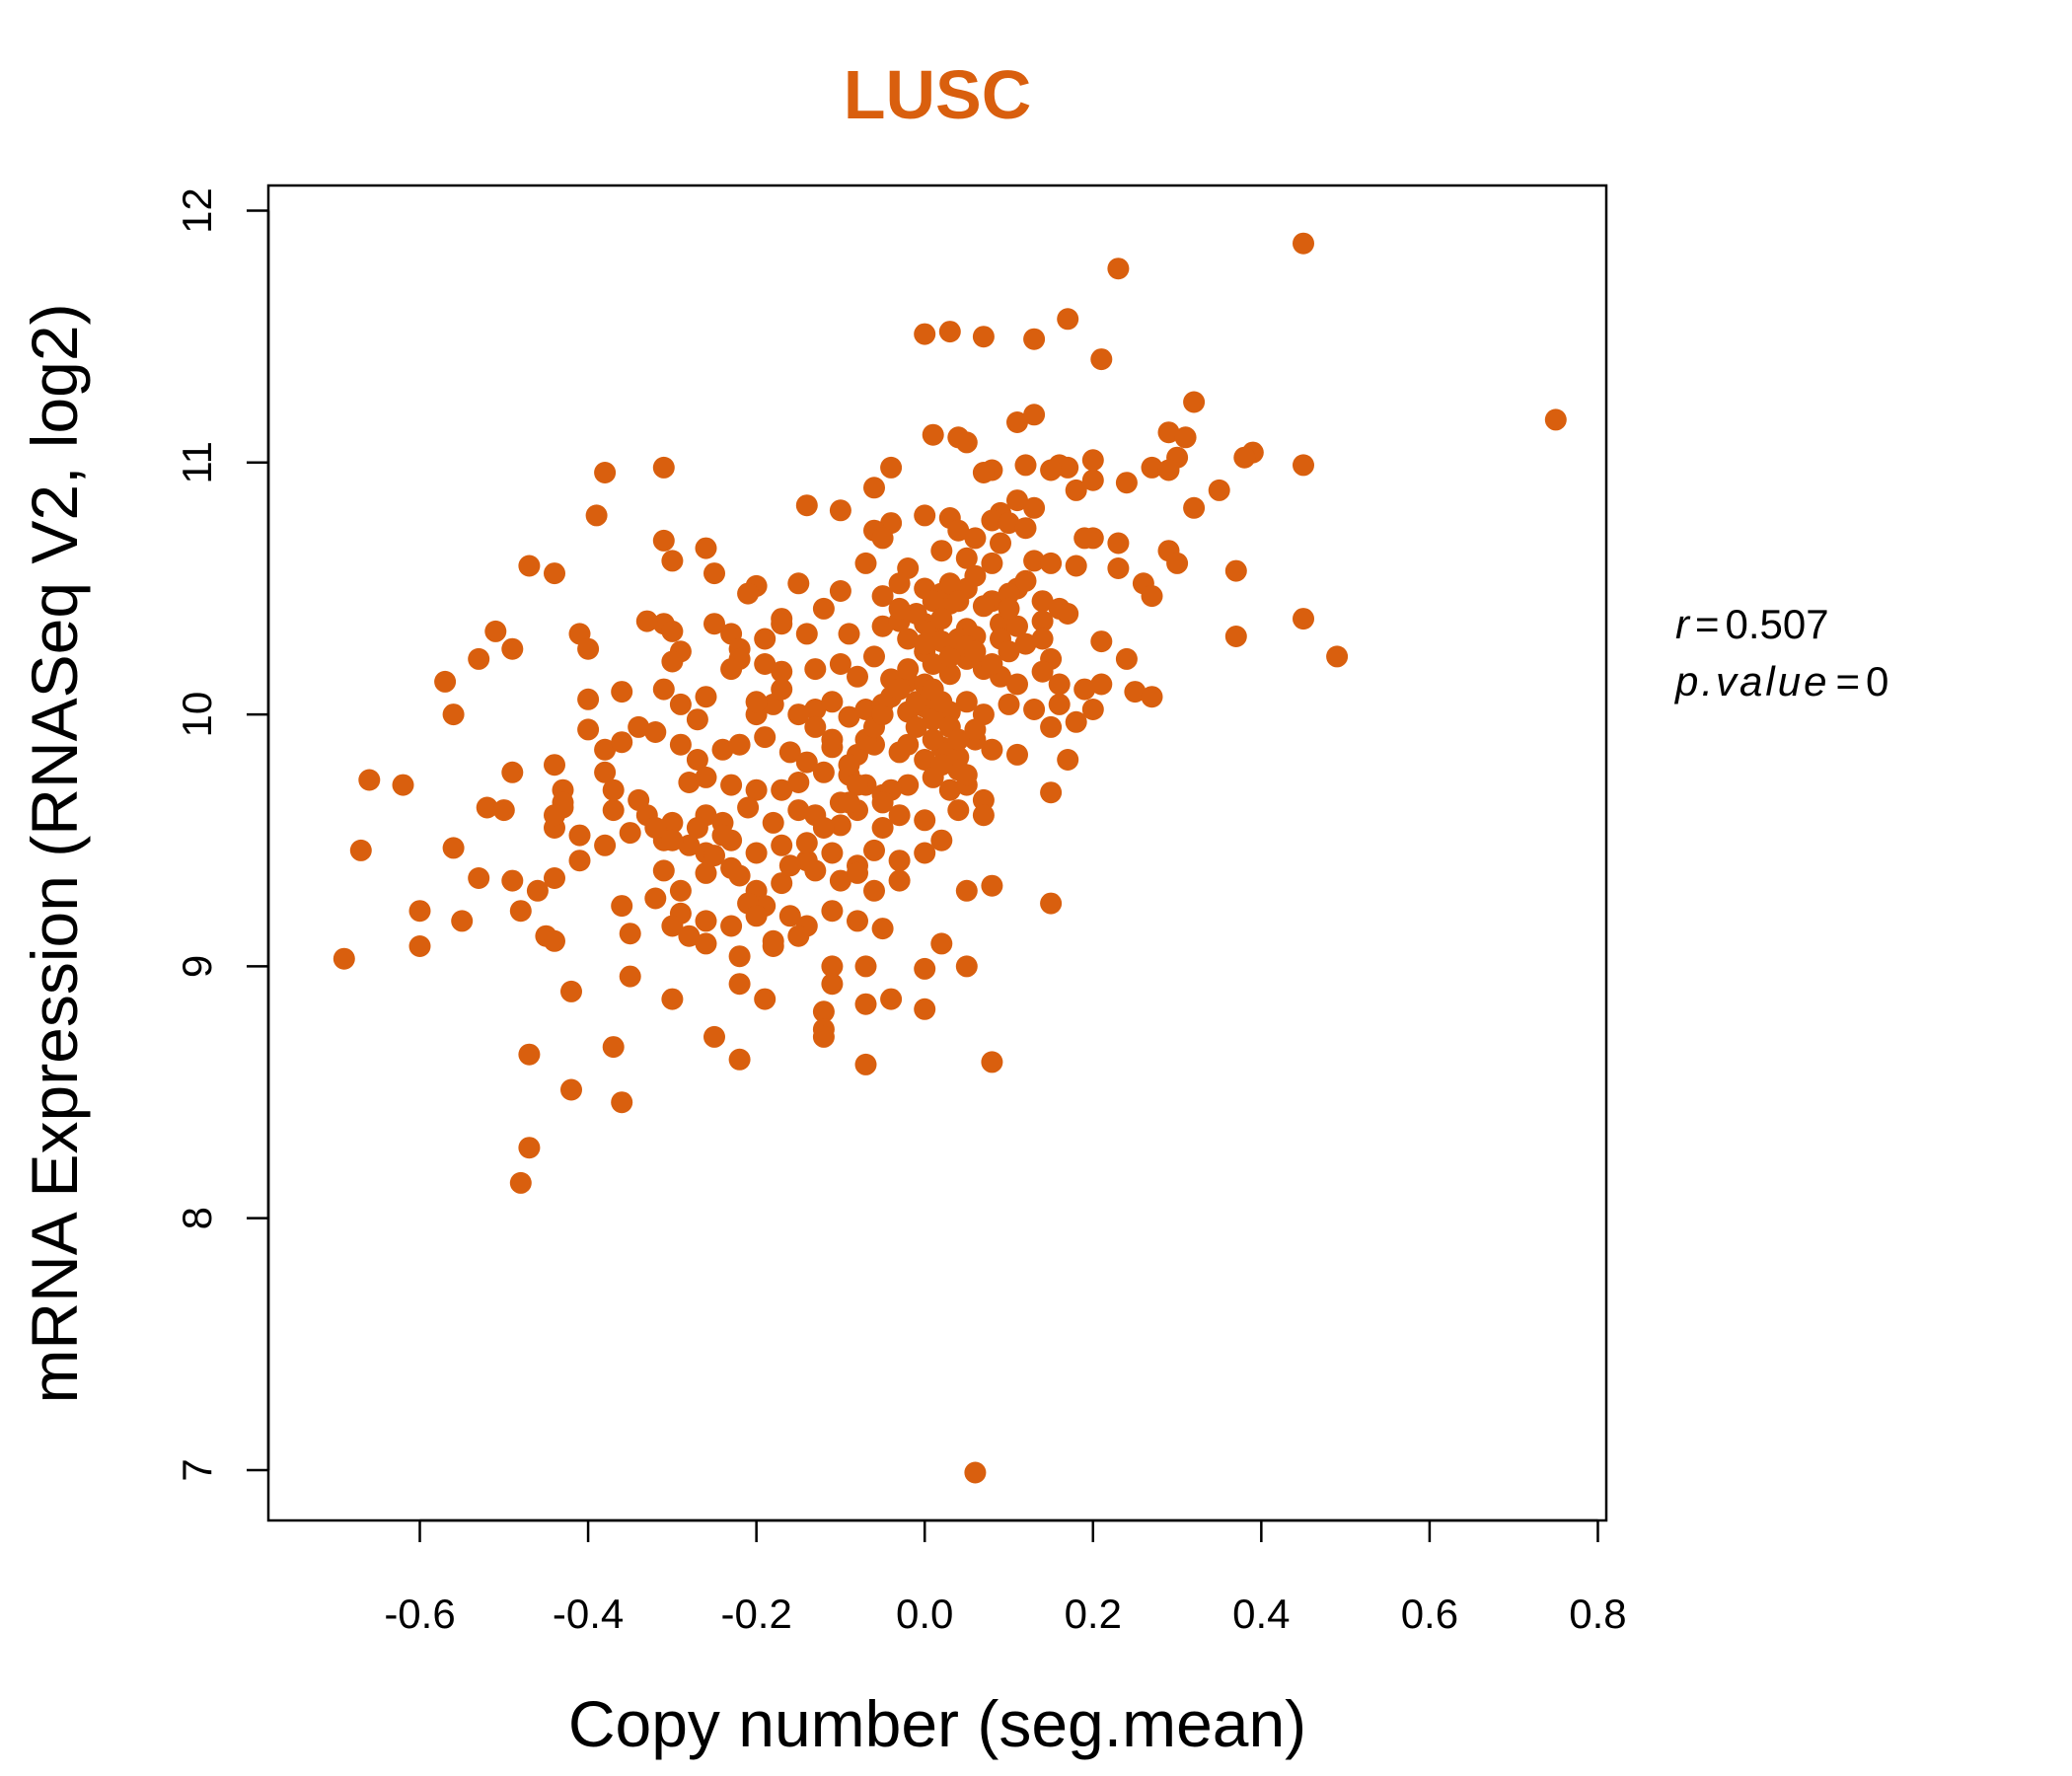 The height and width of the screenshot is (1776, 2072). Describe the element at coordinates (197, 966) in the screenshot. I see `y-tick-label: 9` at that location.